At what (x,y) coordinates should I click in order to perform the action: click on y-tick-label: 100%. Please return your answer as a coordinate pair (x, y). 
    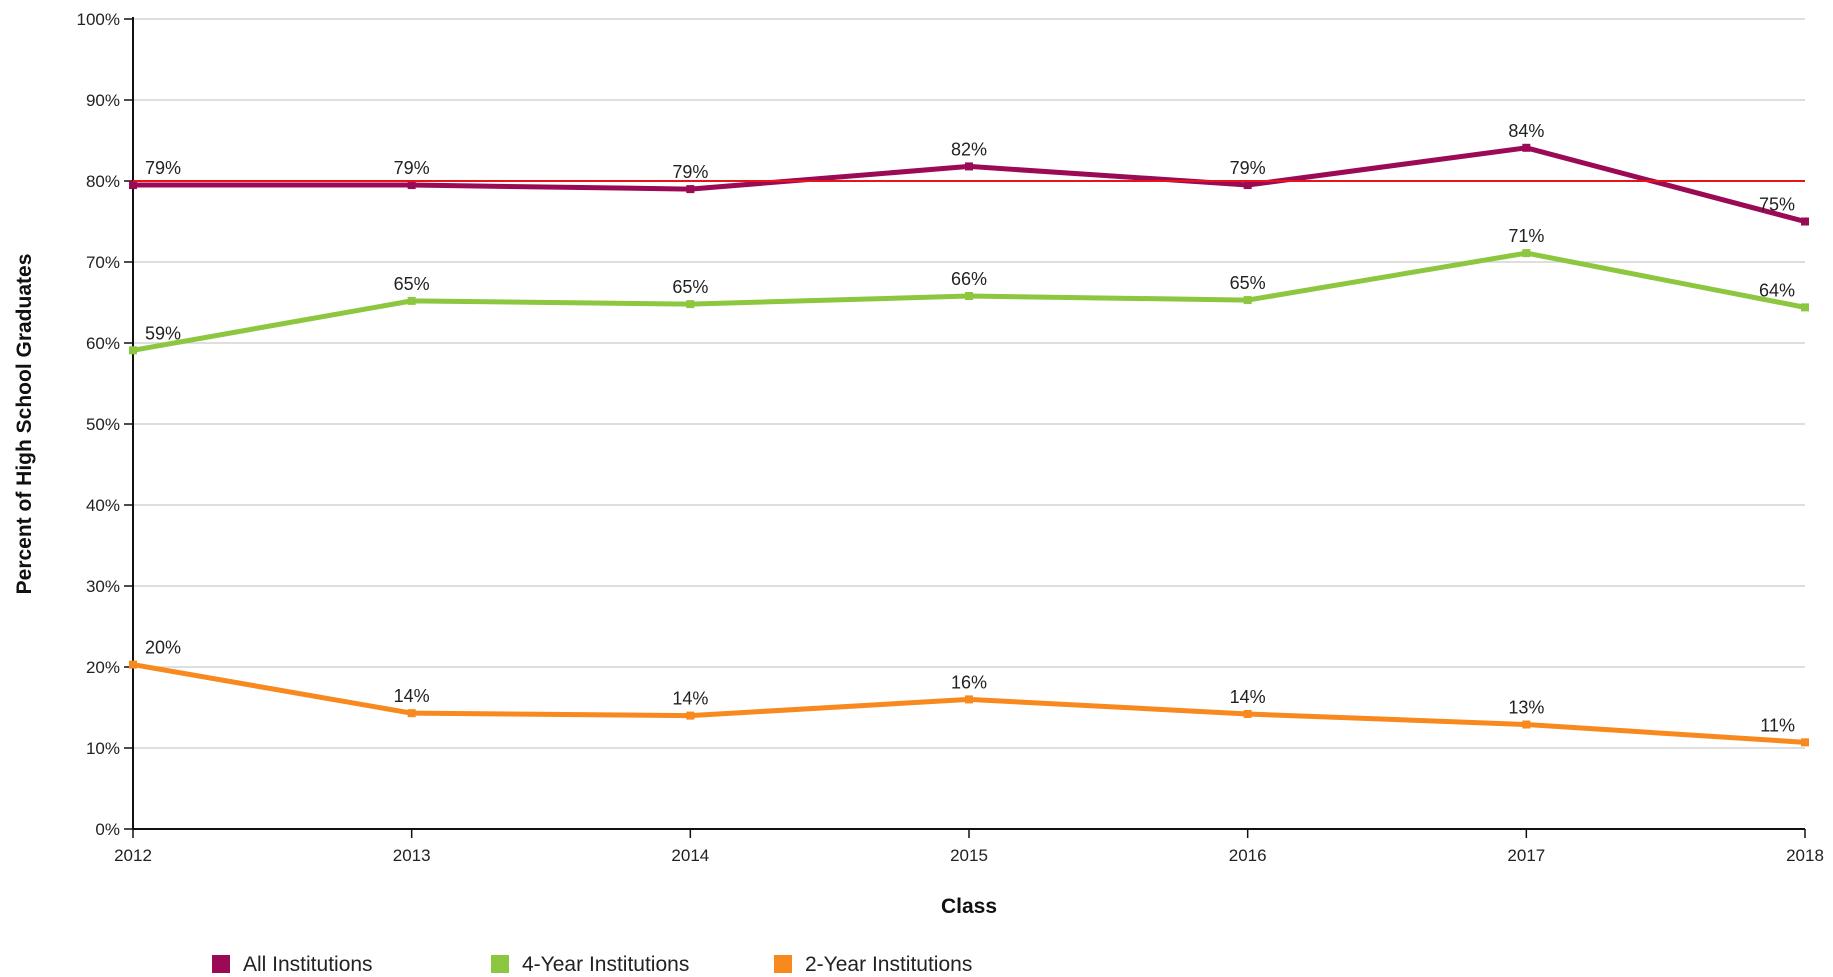
    Looking at the image, I should click on (98, 19).